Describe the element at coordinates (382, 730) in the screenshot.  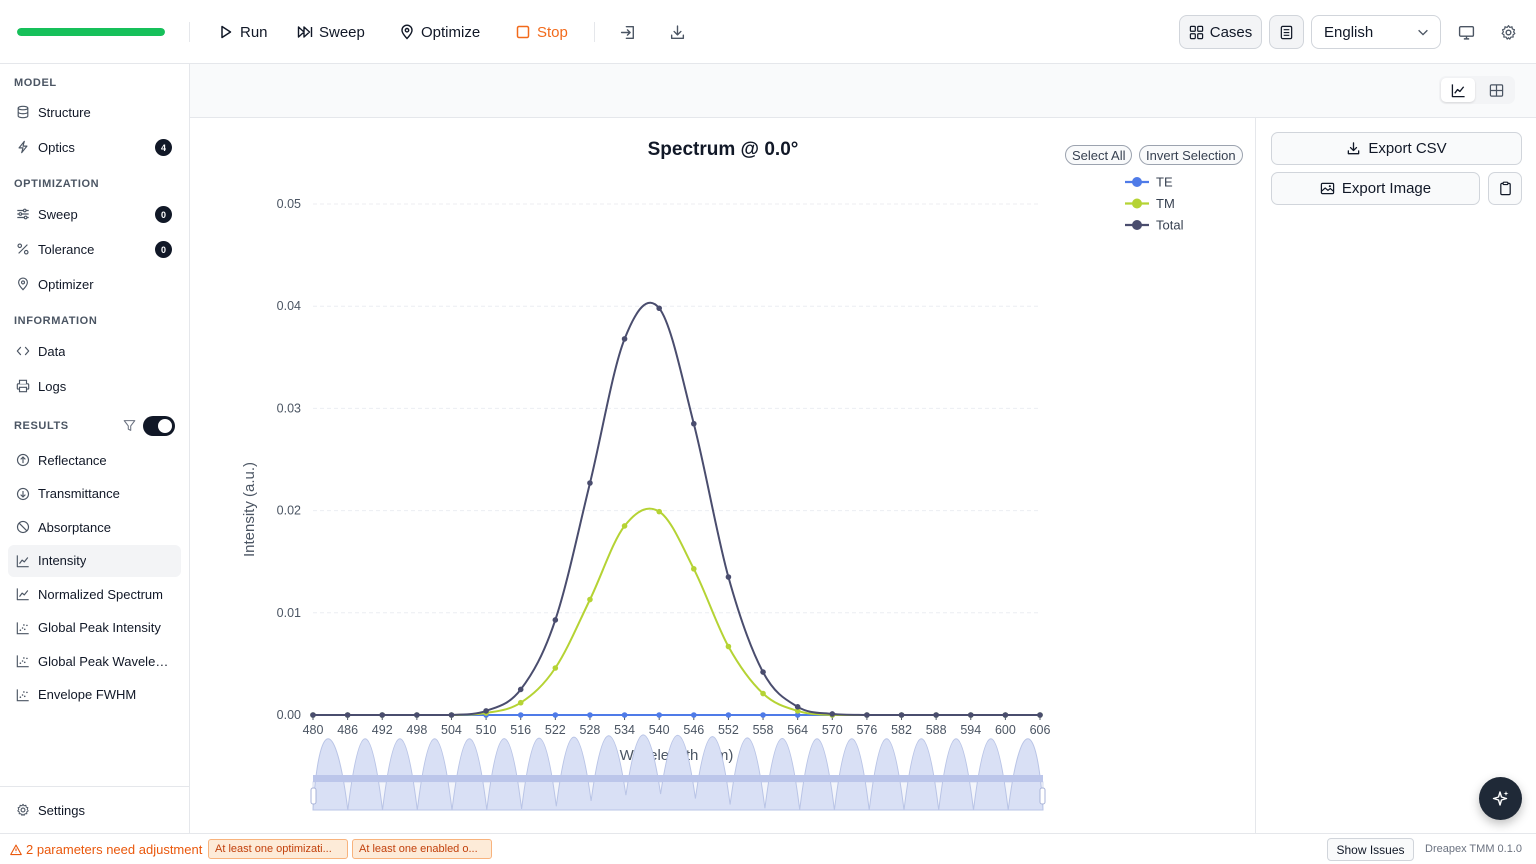
I see `x-tick-label: 492` at that location.